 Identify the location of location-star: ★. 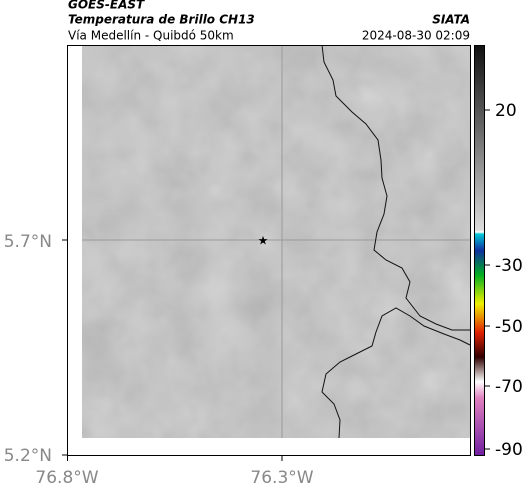
(263, 241).